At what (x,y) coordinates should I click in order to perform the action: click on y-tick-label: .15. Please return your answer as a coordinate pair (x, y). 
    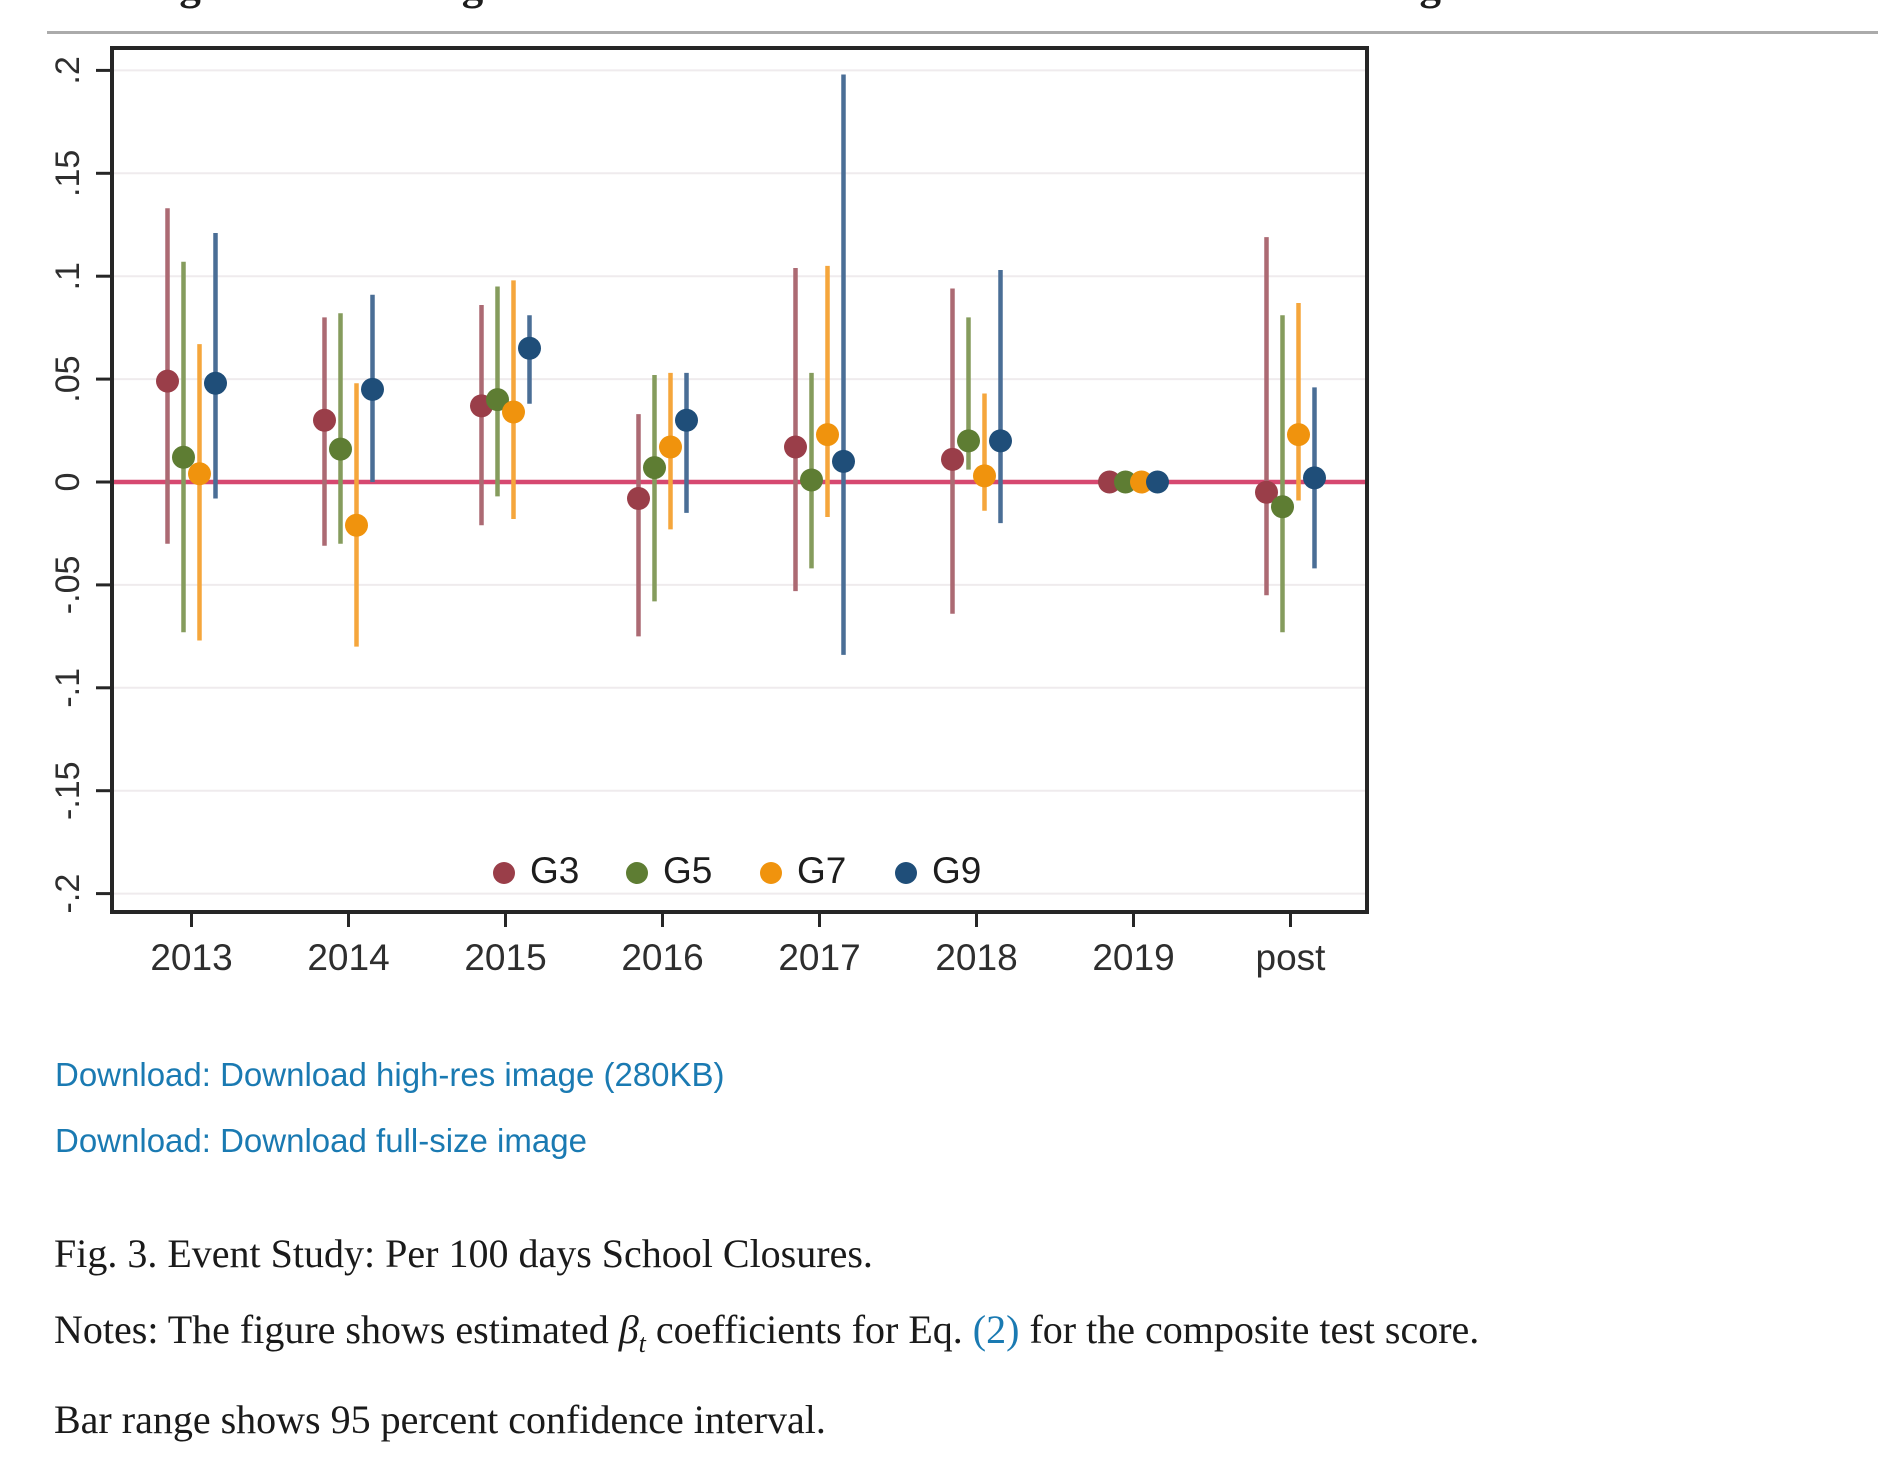
    Looking at the image, I should click on (68, 173).